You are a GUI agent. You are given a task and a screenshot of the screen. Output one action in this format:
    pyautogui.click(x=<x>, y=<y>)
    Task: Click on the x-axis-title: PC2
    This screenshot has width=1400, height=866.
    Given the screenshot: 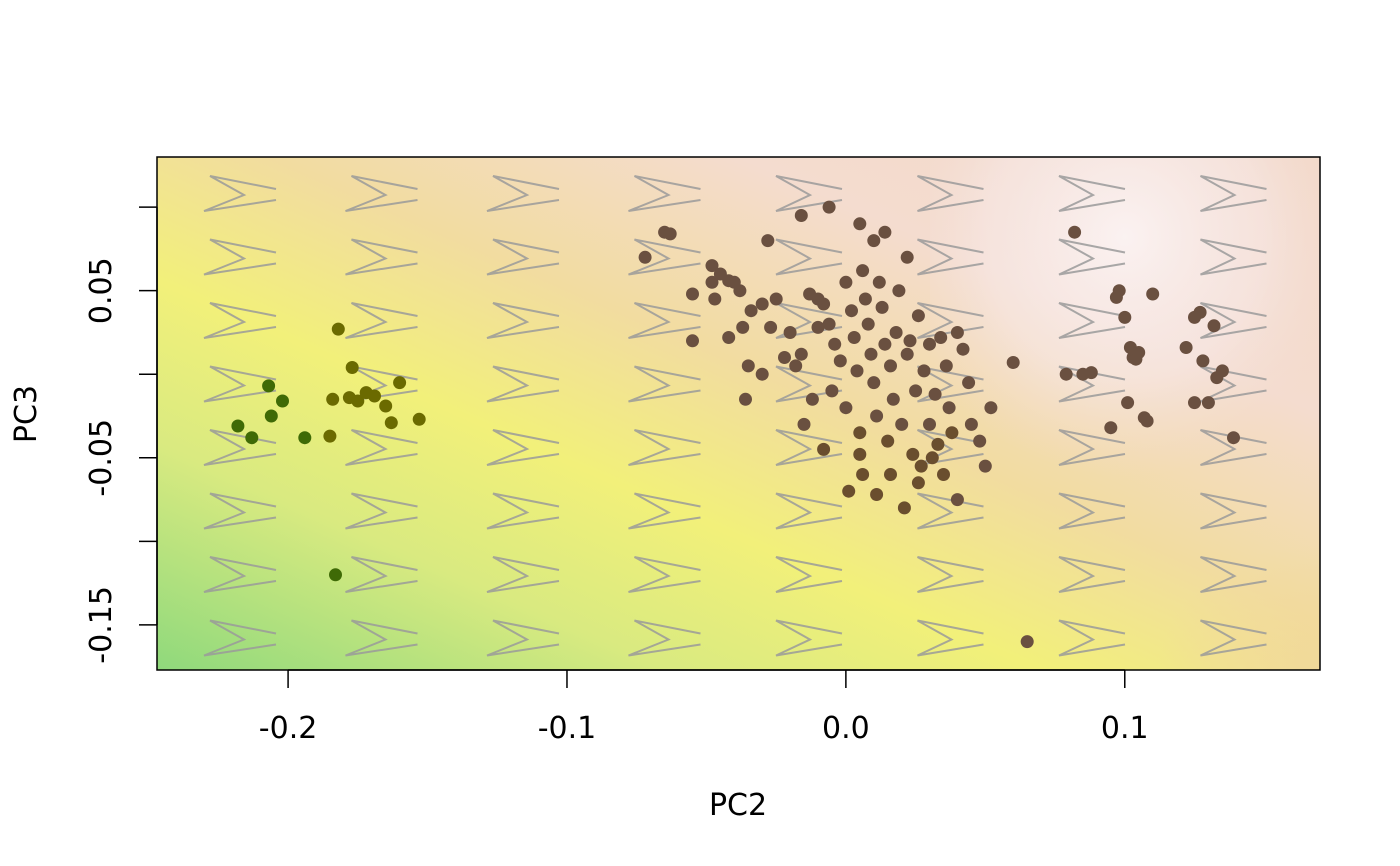 What is the action you would take?
    pyautogui.click(x=738, y=805)
    